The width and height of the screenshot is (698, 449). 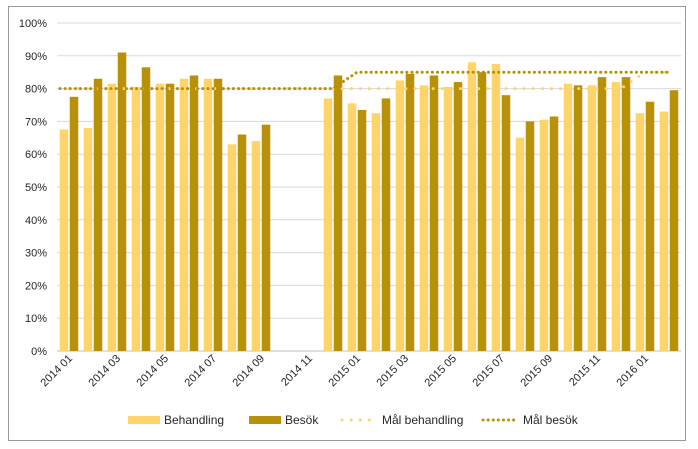 I want to click on legend: Behandling Besök Mål behandling Mål besök, so click(x=353, y=420).